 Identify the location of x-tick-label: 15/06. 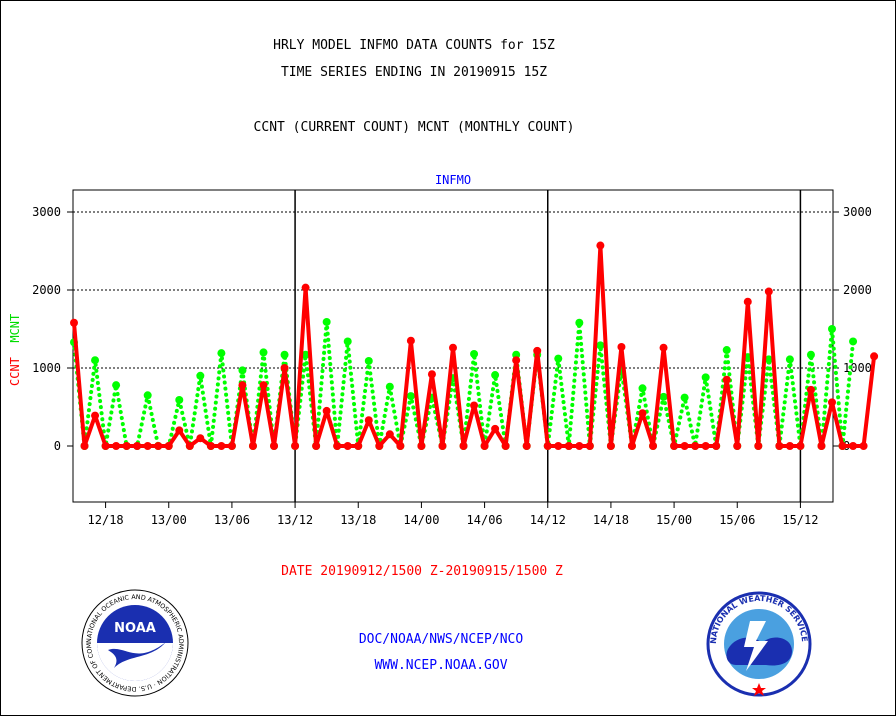
(737, 520).